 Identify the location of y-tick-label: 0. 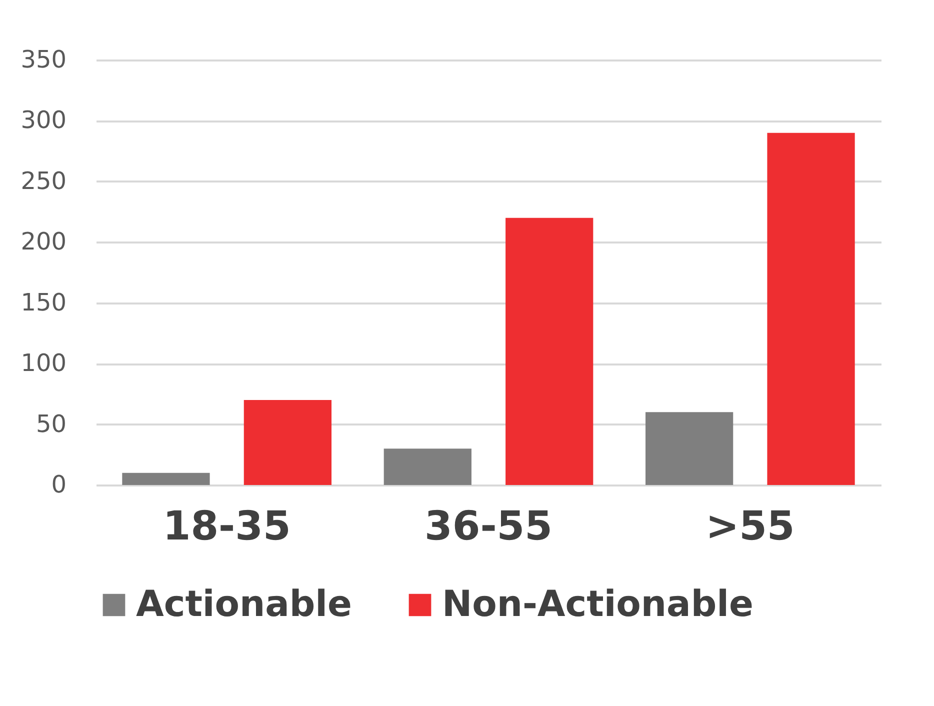
(58, 484).